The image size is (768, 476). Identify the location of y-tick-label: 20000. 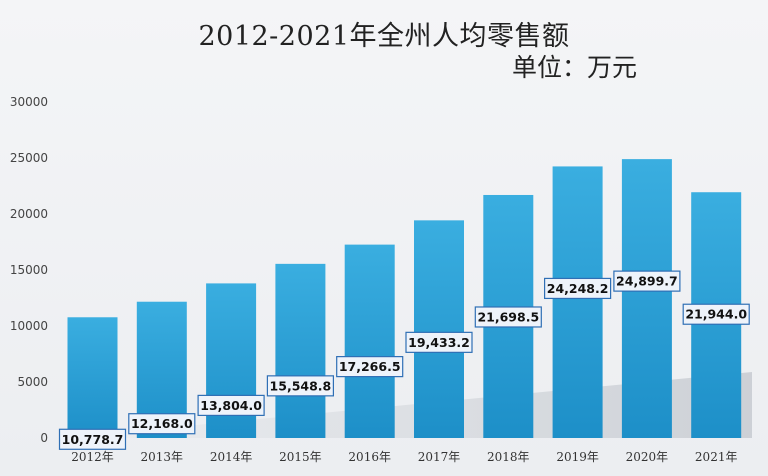
(29, 214).